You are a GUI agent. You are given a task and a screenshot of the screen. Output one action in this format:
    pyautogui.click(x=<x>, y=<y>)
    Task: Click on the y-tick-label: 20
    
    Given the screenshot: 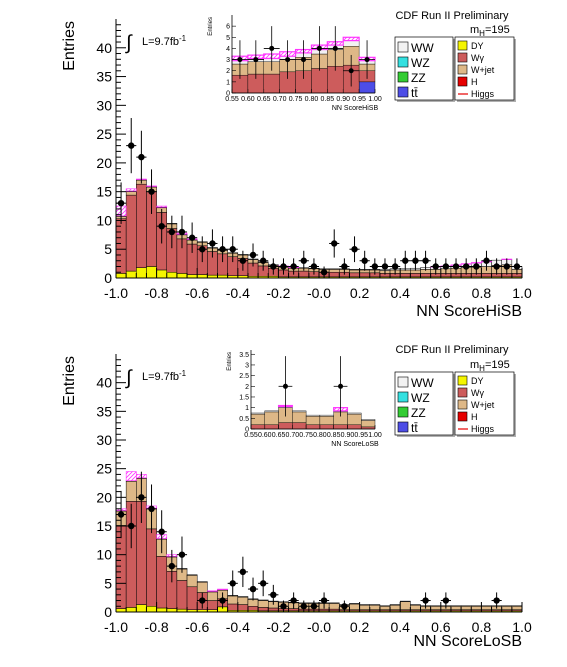 What is the action you would take?
    pyautogui.click(x=104, y=497)
    